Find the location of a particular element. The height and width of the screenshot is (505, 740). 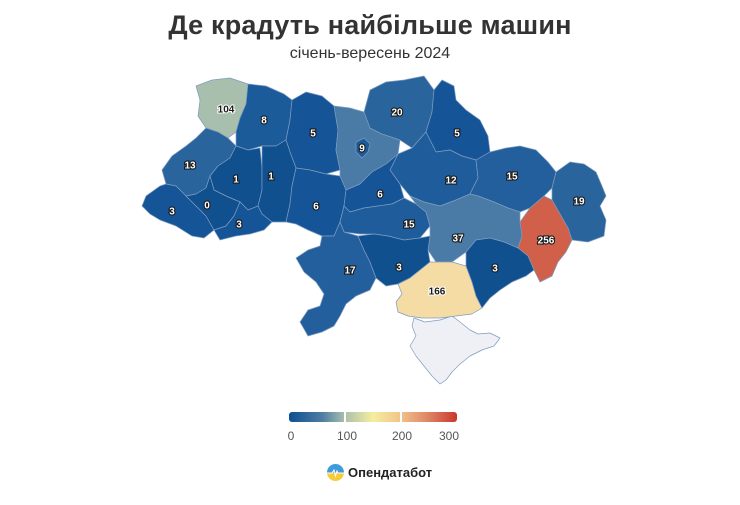

label-chernivtsi: 3 is located at coordinates (239, 225).